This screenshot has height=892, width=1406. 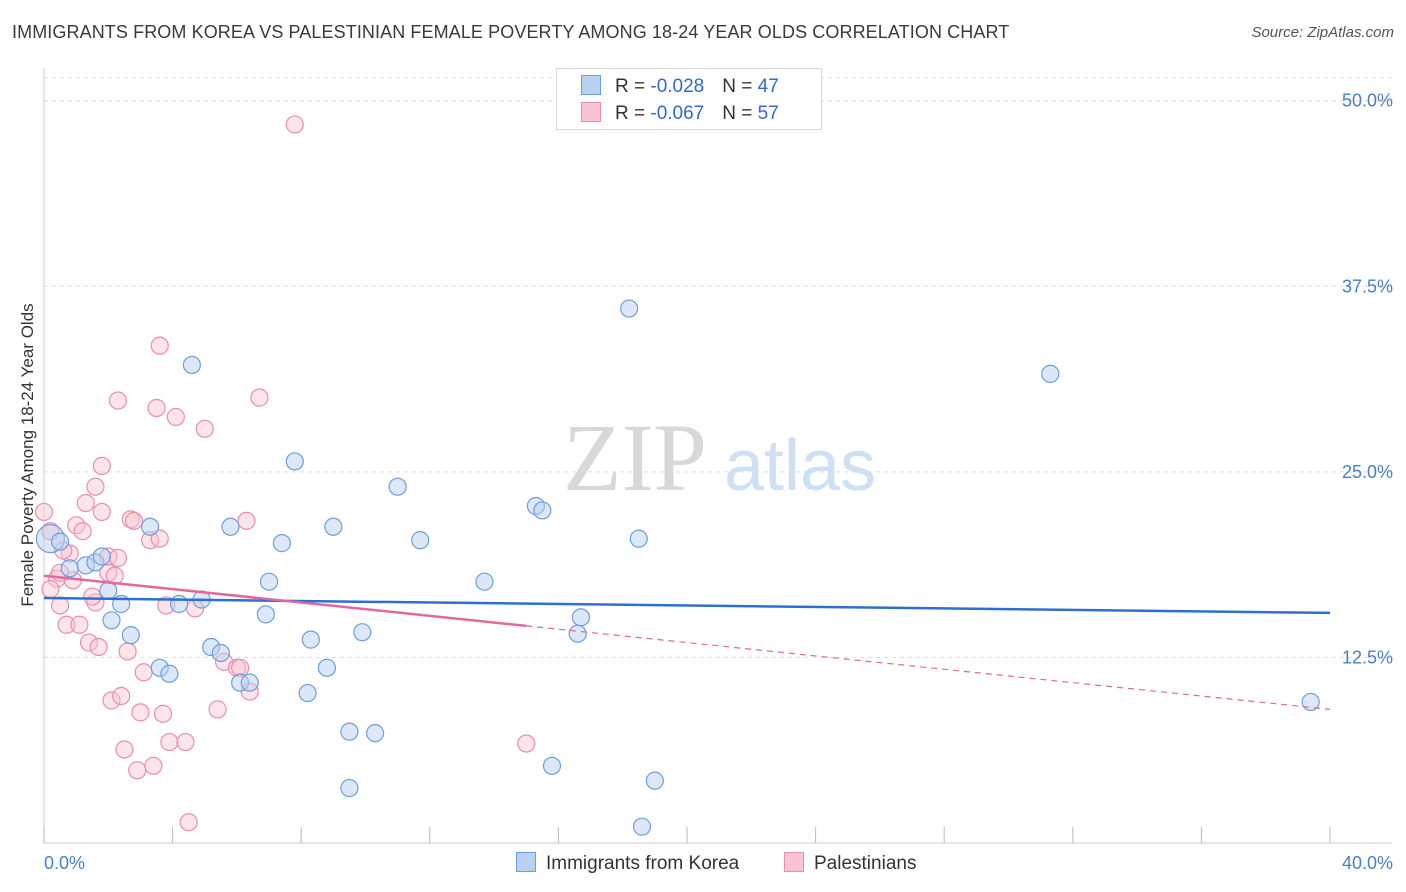 I want to click on pal-n-label: N =, so click(x=740, y=113).